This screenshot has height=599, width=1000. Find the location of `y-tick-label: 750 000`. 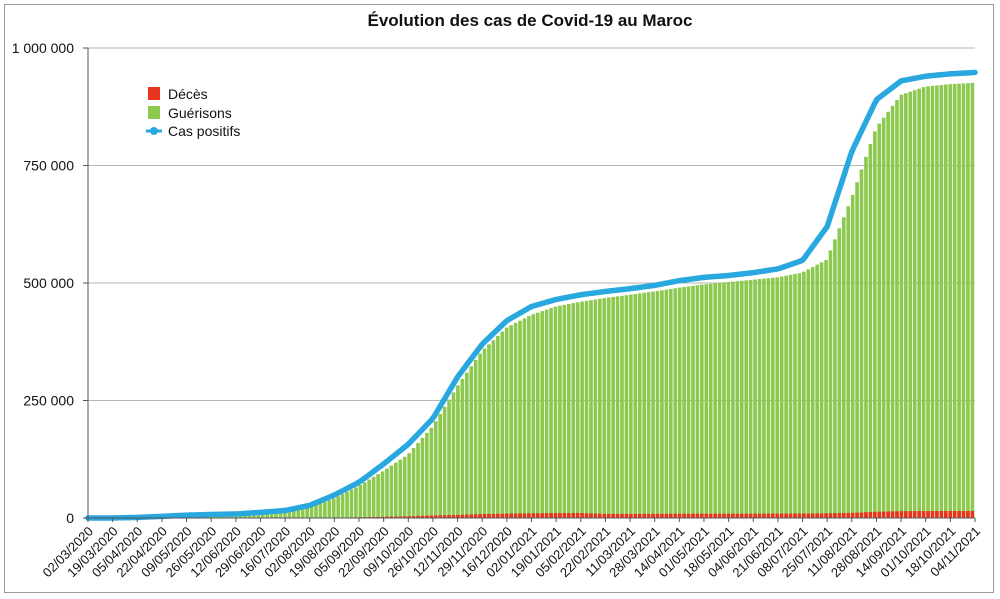

y-tick-label: 750 000 is located at coordinates (48, 166).